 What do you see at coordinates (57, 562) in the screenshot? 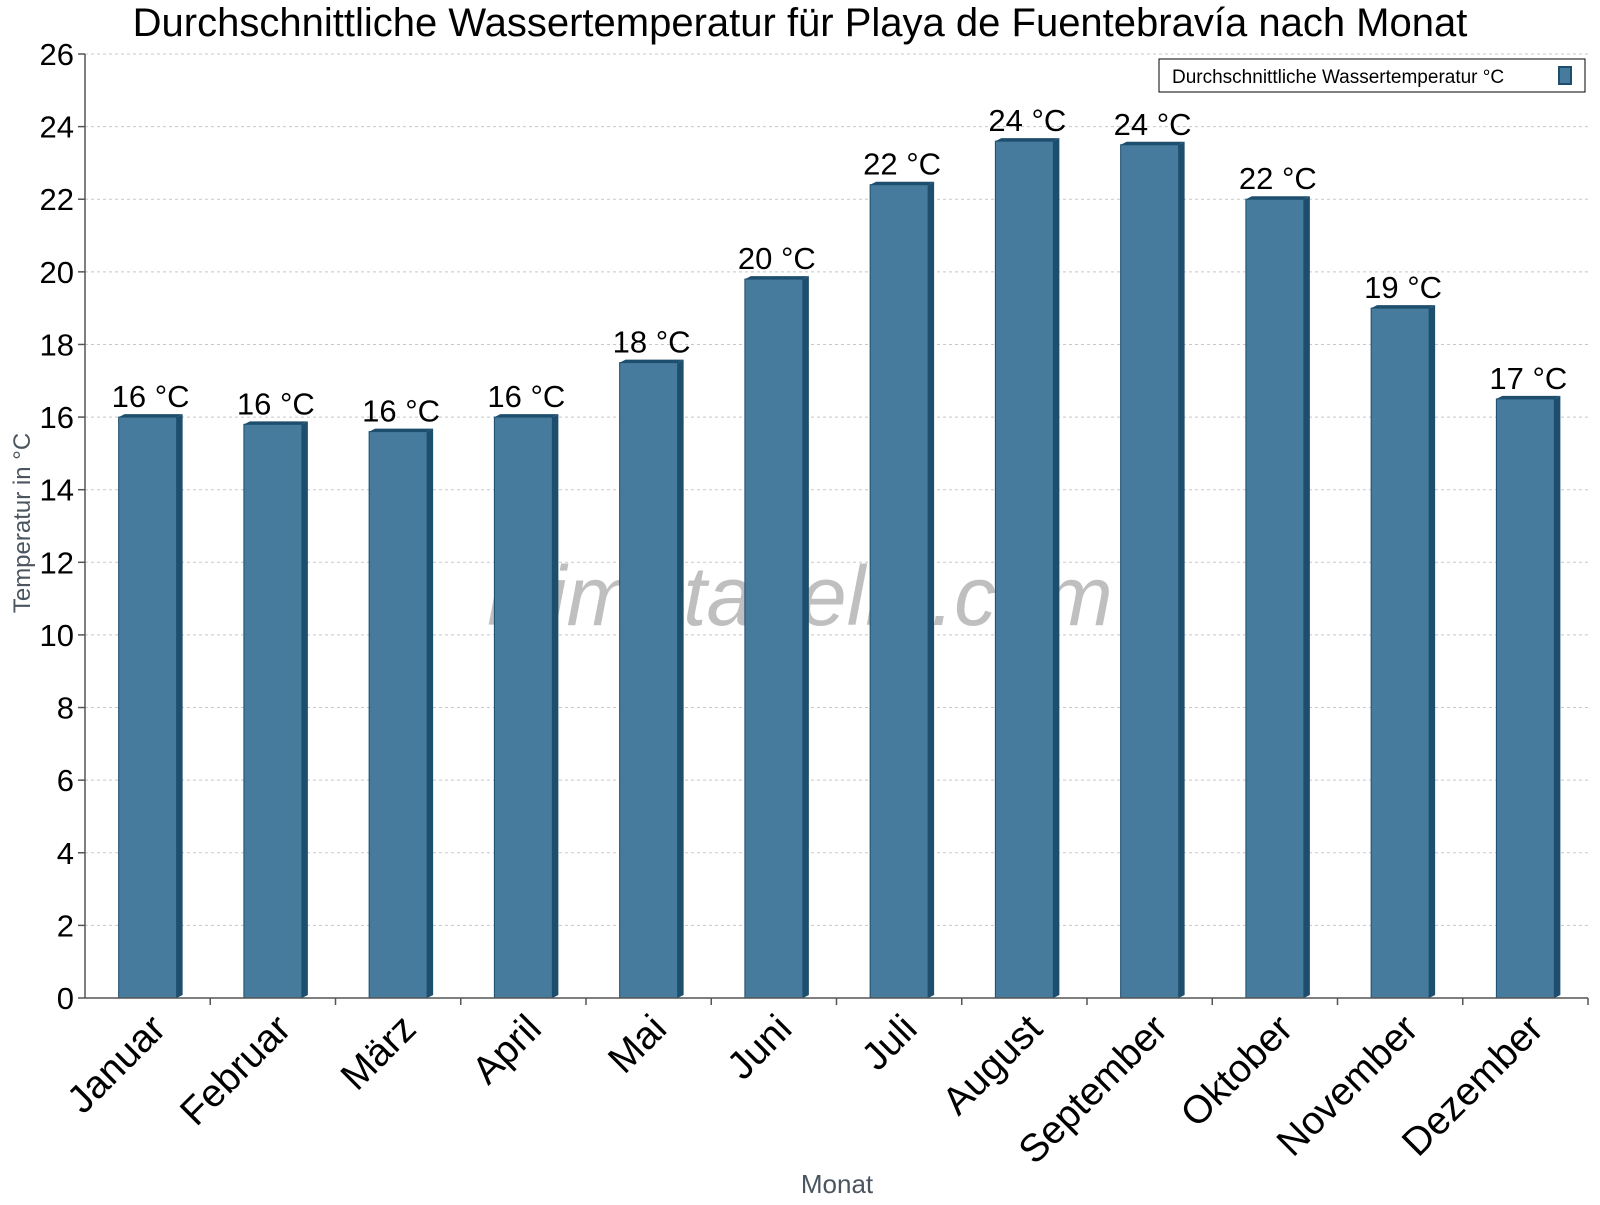
I see `y-tick-label: 12` at bounding box center [57, 562].